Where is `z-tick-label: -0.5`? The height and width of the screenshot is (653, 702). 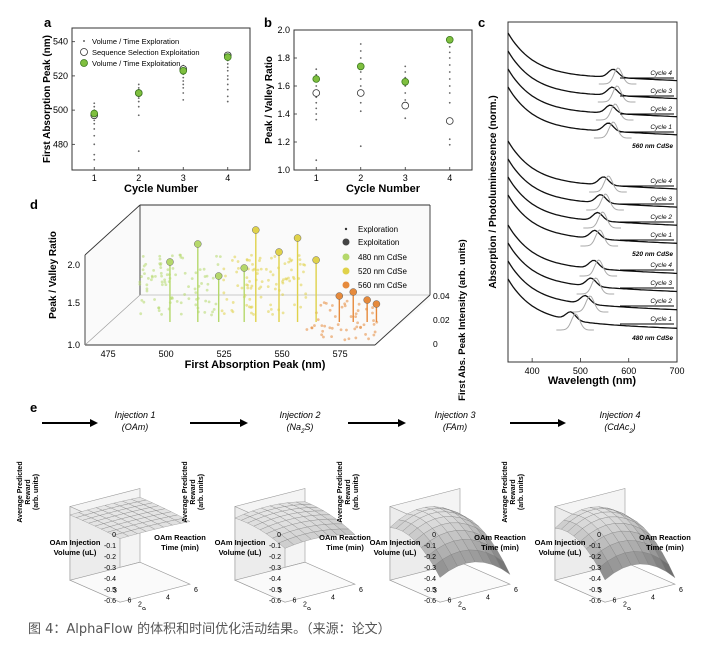
z-tick-label: -0.5 is located at coordinates (595, 590).